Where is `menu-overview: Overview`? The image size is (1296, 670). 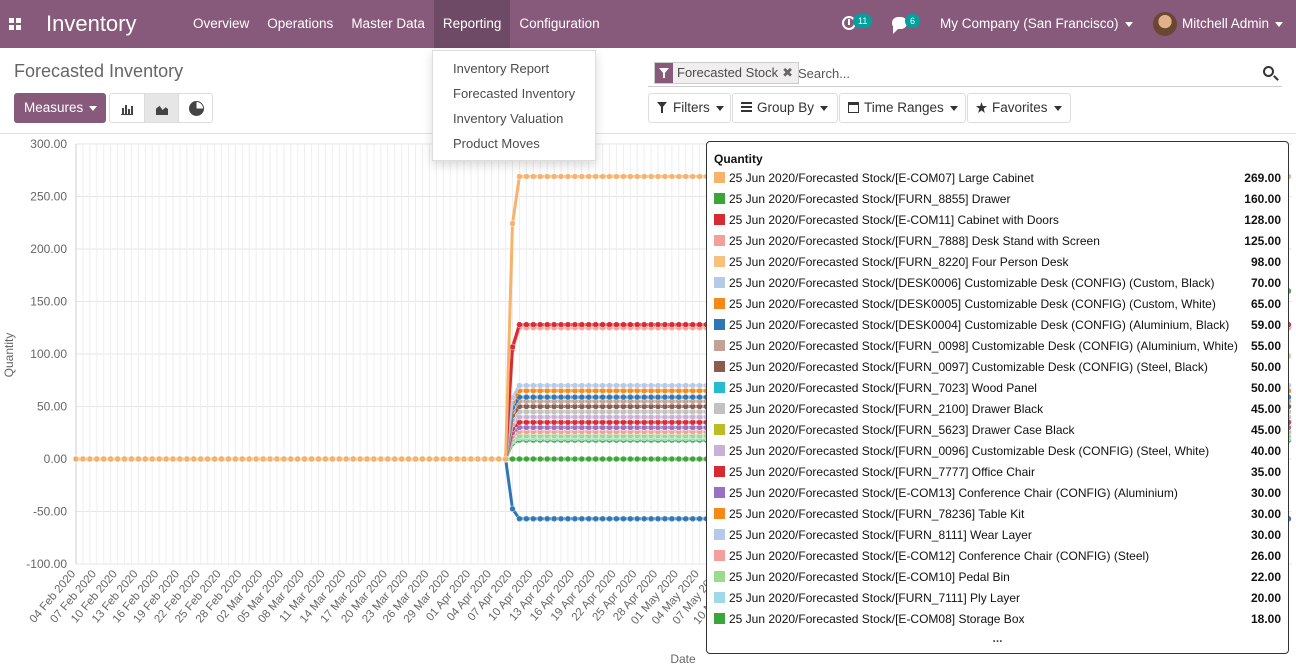 menu-overview: Overview is located at coordinates (221, 23).